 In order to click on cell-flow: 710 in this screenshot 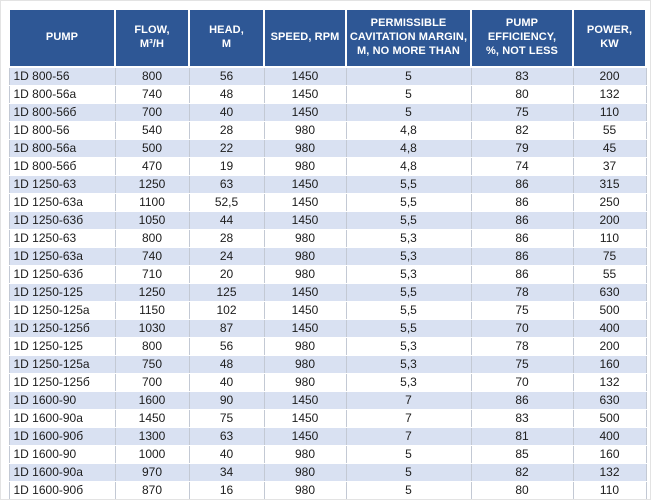, I will do `click(152, 274)`.